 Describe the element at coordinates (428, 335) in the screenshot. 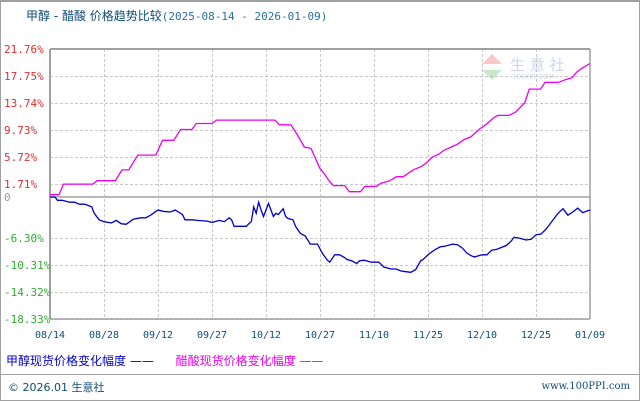

I see `x-tick-label: 11/25` at that location.